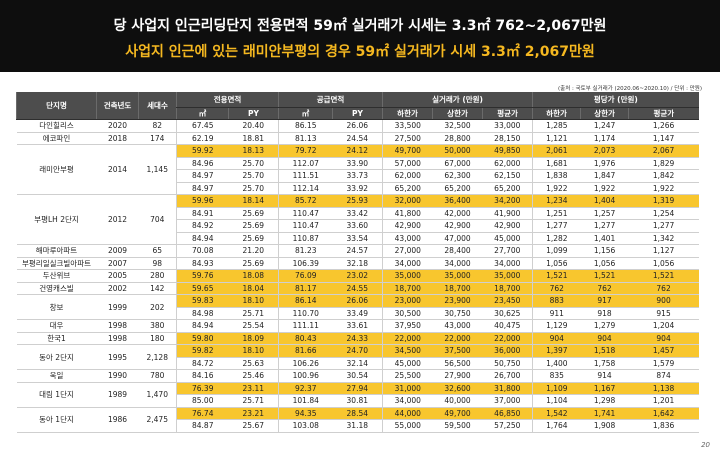  I want to click on value-cell: 33.54, so click(357, 238).